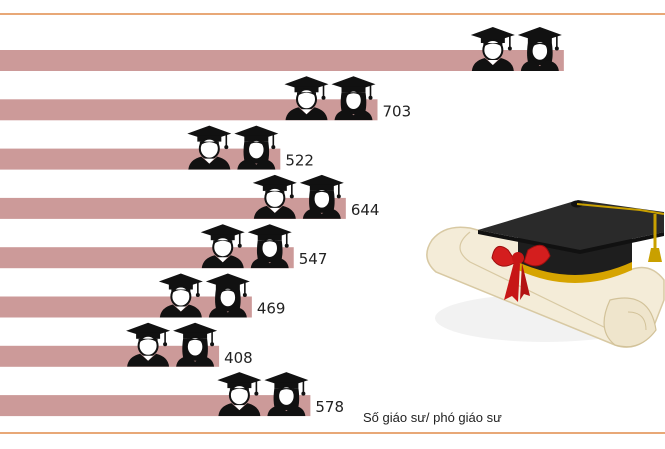 The height and width of the screenshot is (449, 665). What do you see at coordinates (365, 210) in the screenshot?
I see `bar-value-label-4: 644` at bounding box center [365, 210].